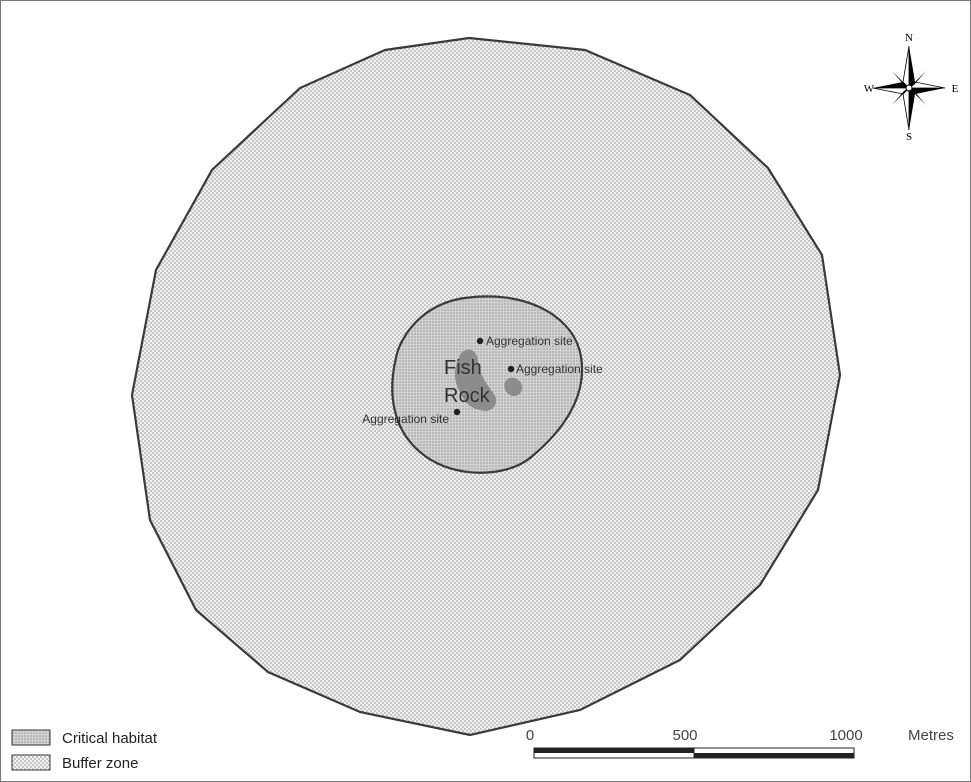  What do you see at coordinates (529, 341) in the screenshot?
I see `aggregation-site-label-1: Aggregation site` at bounding box center [529, 341].